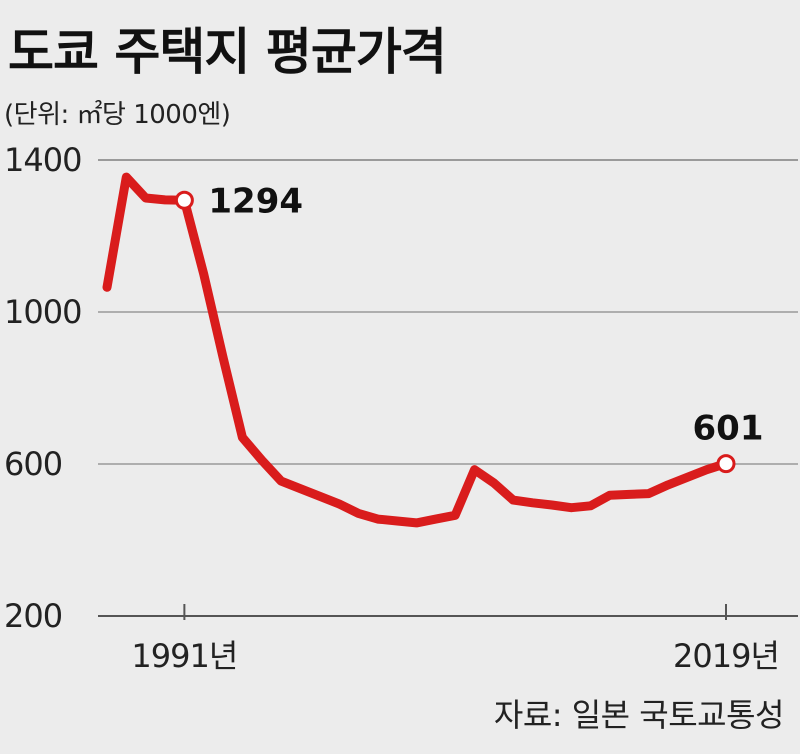 The width and height of the screenshot is (800, 754). Describe the element at coordinates (227, 52) in the screenshot. I see `chart-title: 도쿄 주택지 평균가격` at that location.